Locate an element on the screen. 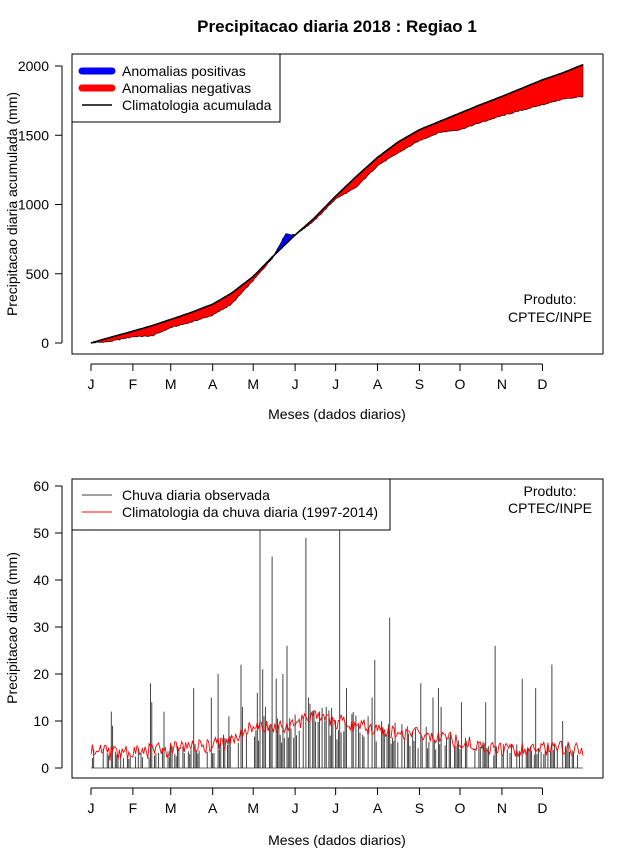 This screenshot has height=850, width=640. climatology-daily-line is located at coordinates (337, 735).